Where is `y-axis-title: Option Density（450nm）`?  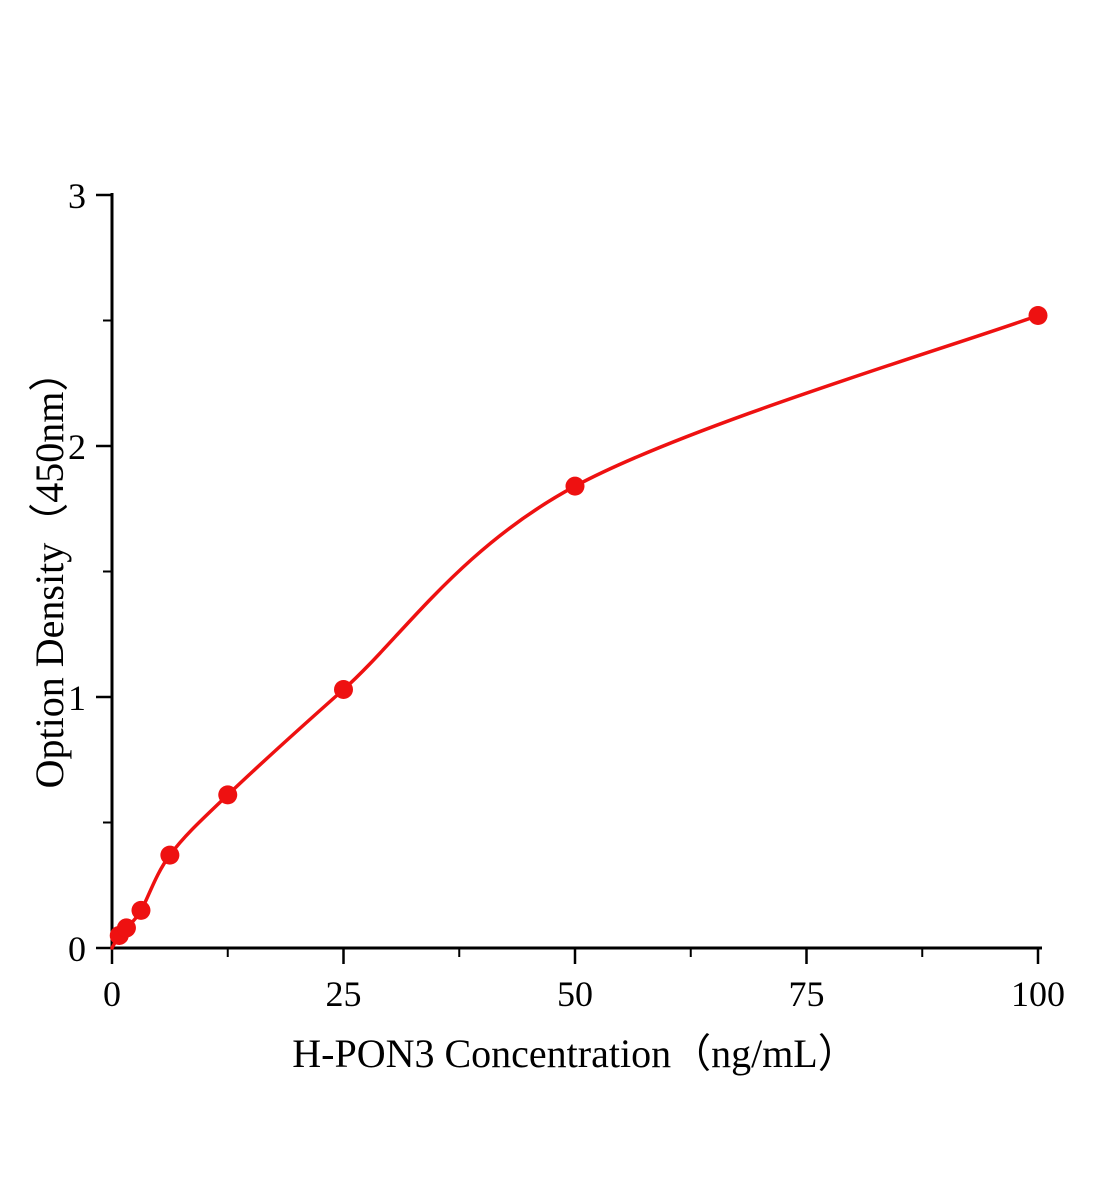
y-axis-title: Option Density（450nm） is located at coordinates (49, 570).